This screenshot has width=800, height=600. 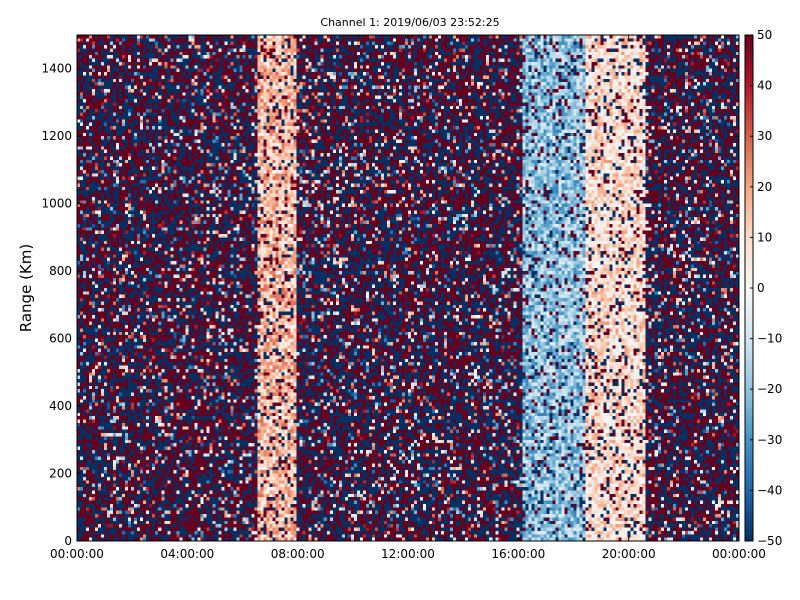 What do you see at coordinates (764, 35) in the screenshot?
I see `colorbar-tick-label: 50` at bounding box center [764, 35].